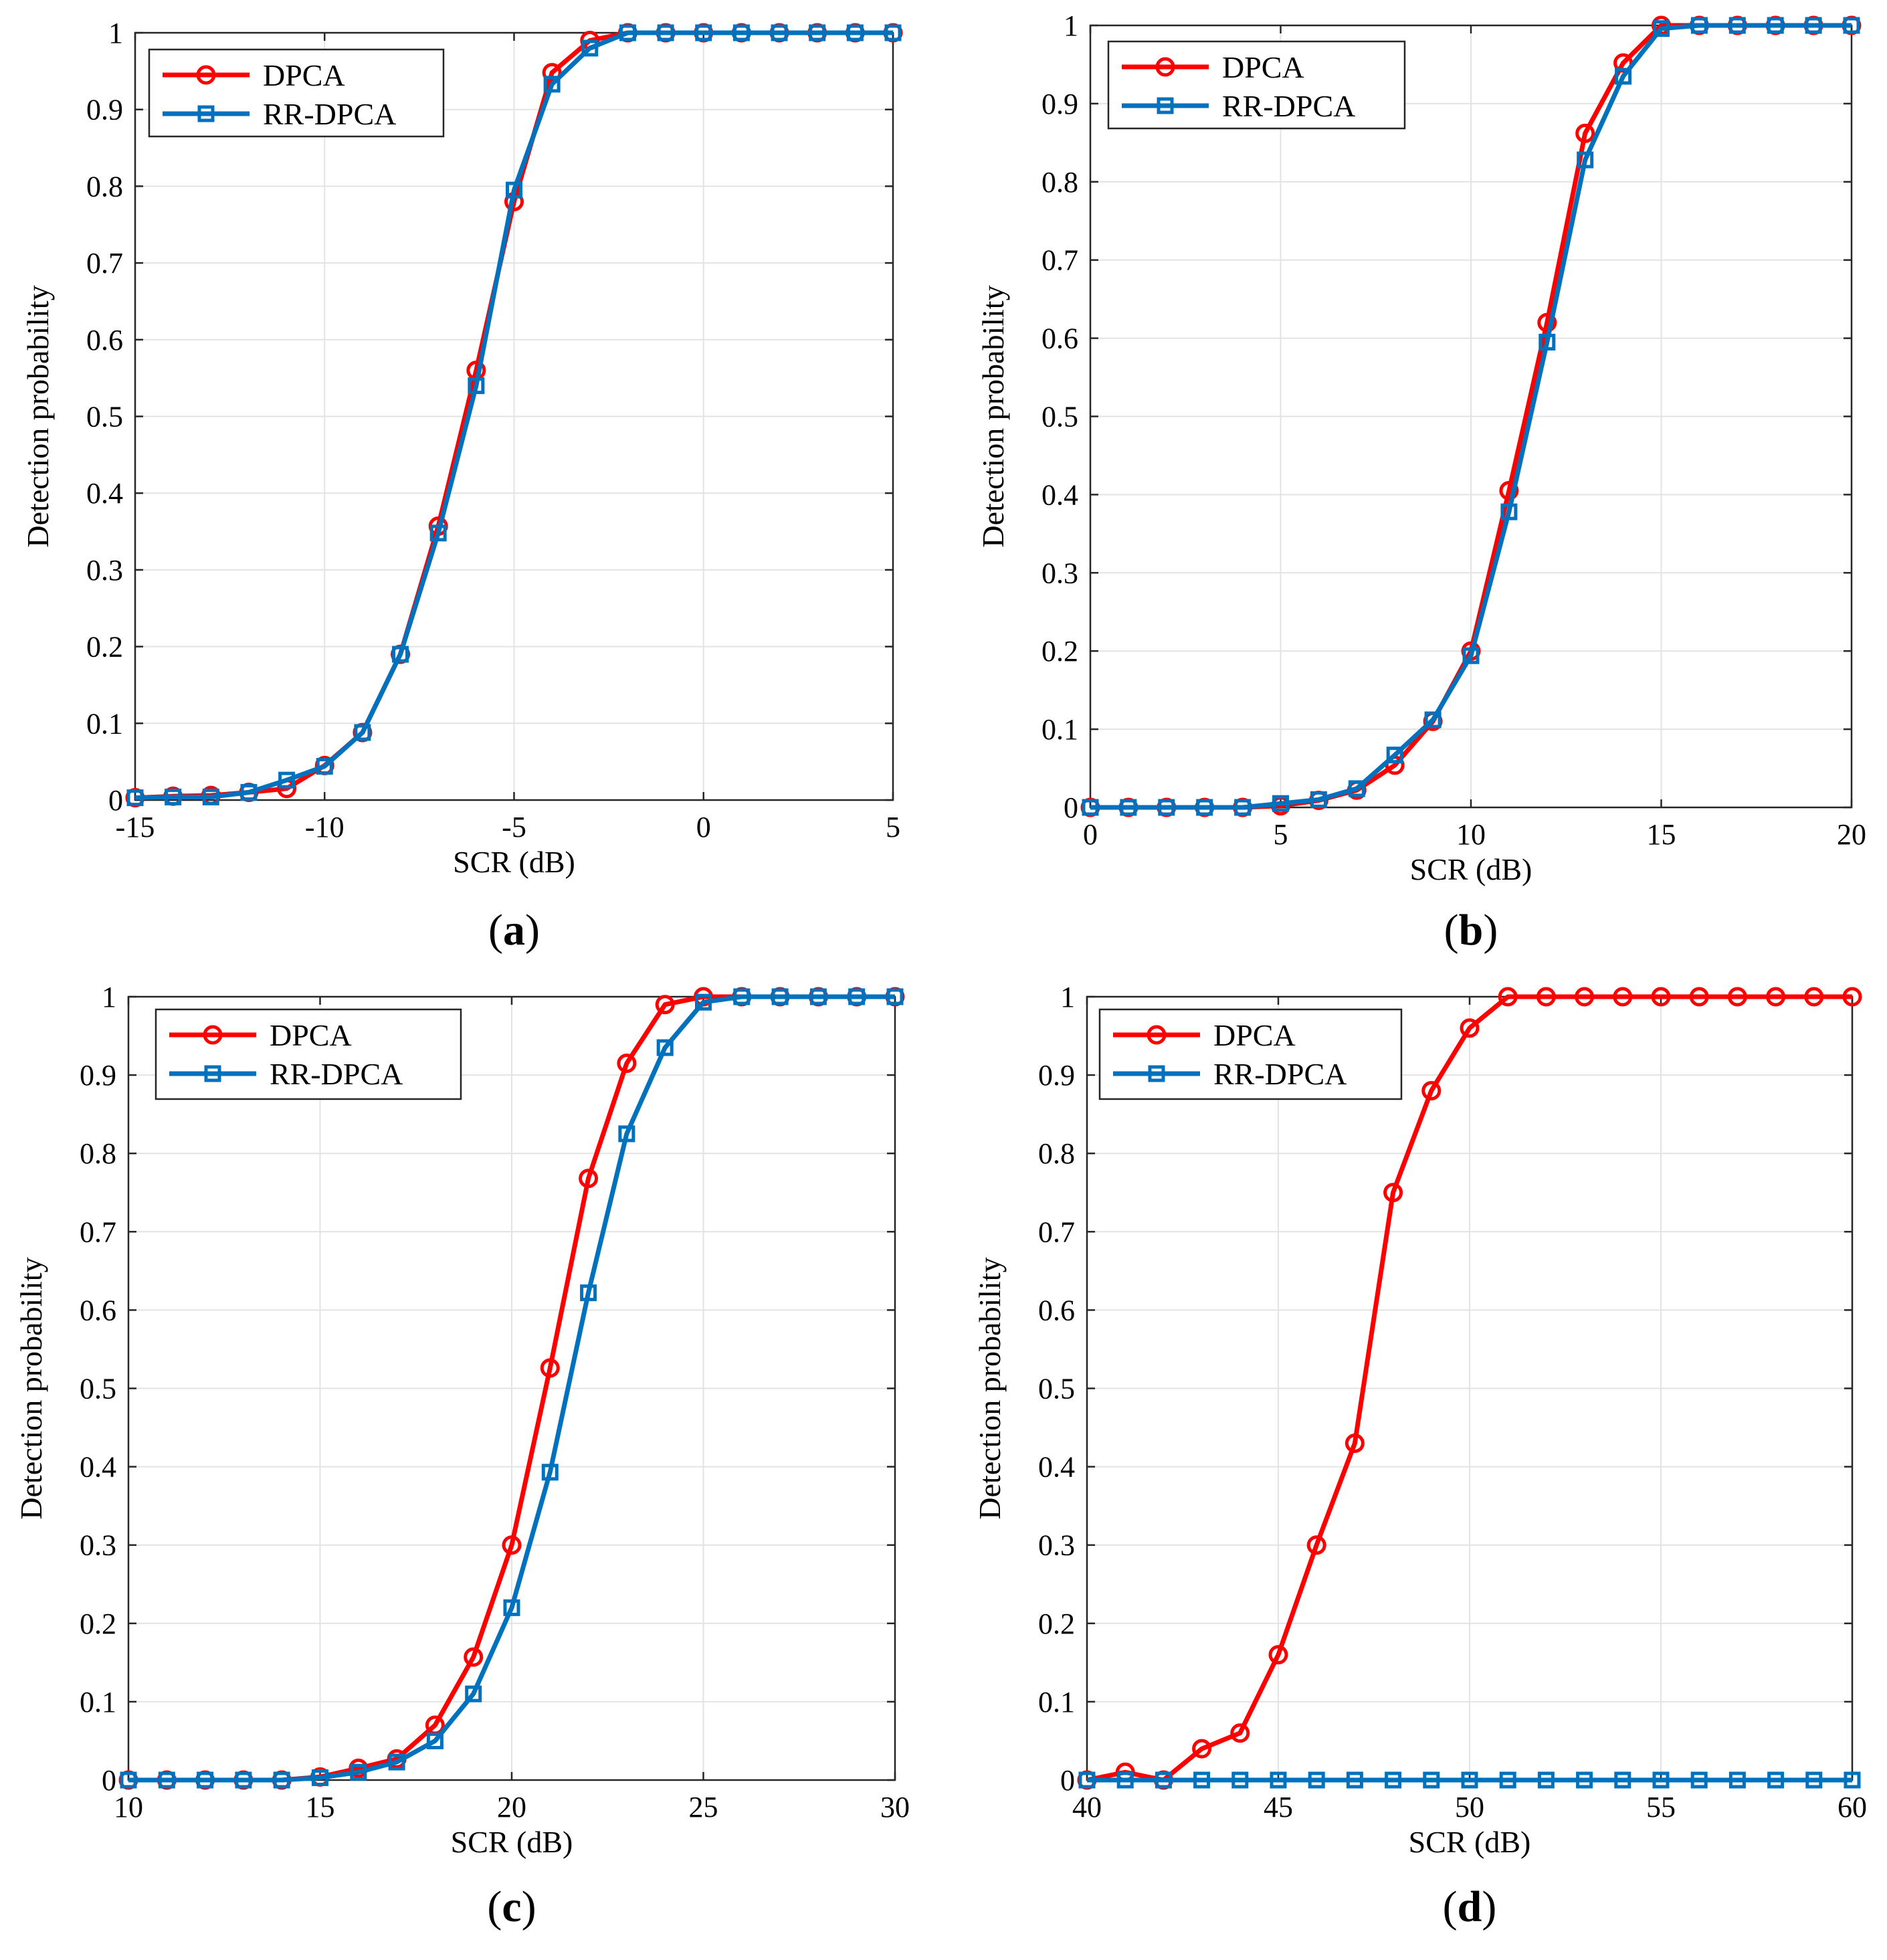  Describe the element at coordinates (336, 1074) in the screenshot. I see `panel-c-legend-label-rr-dpca: RR-DPCA` at that location.